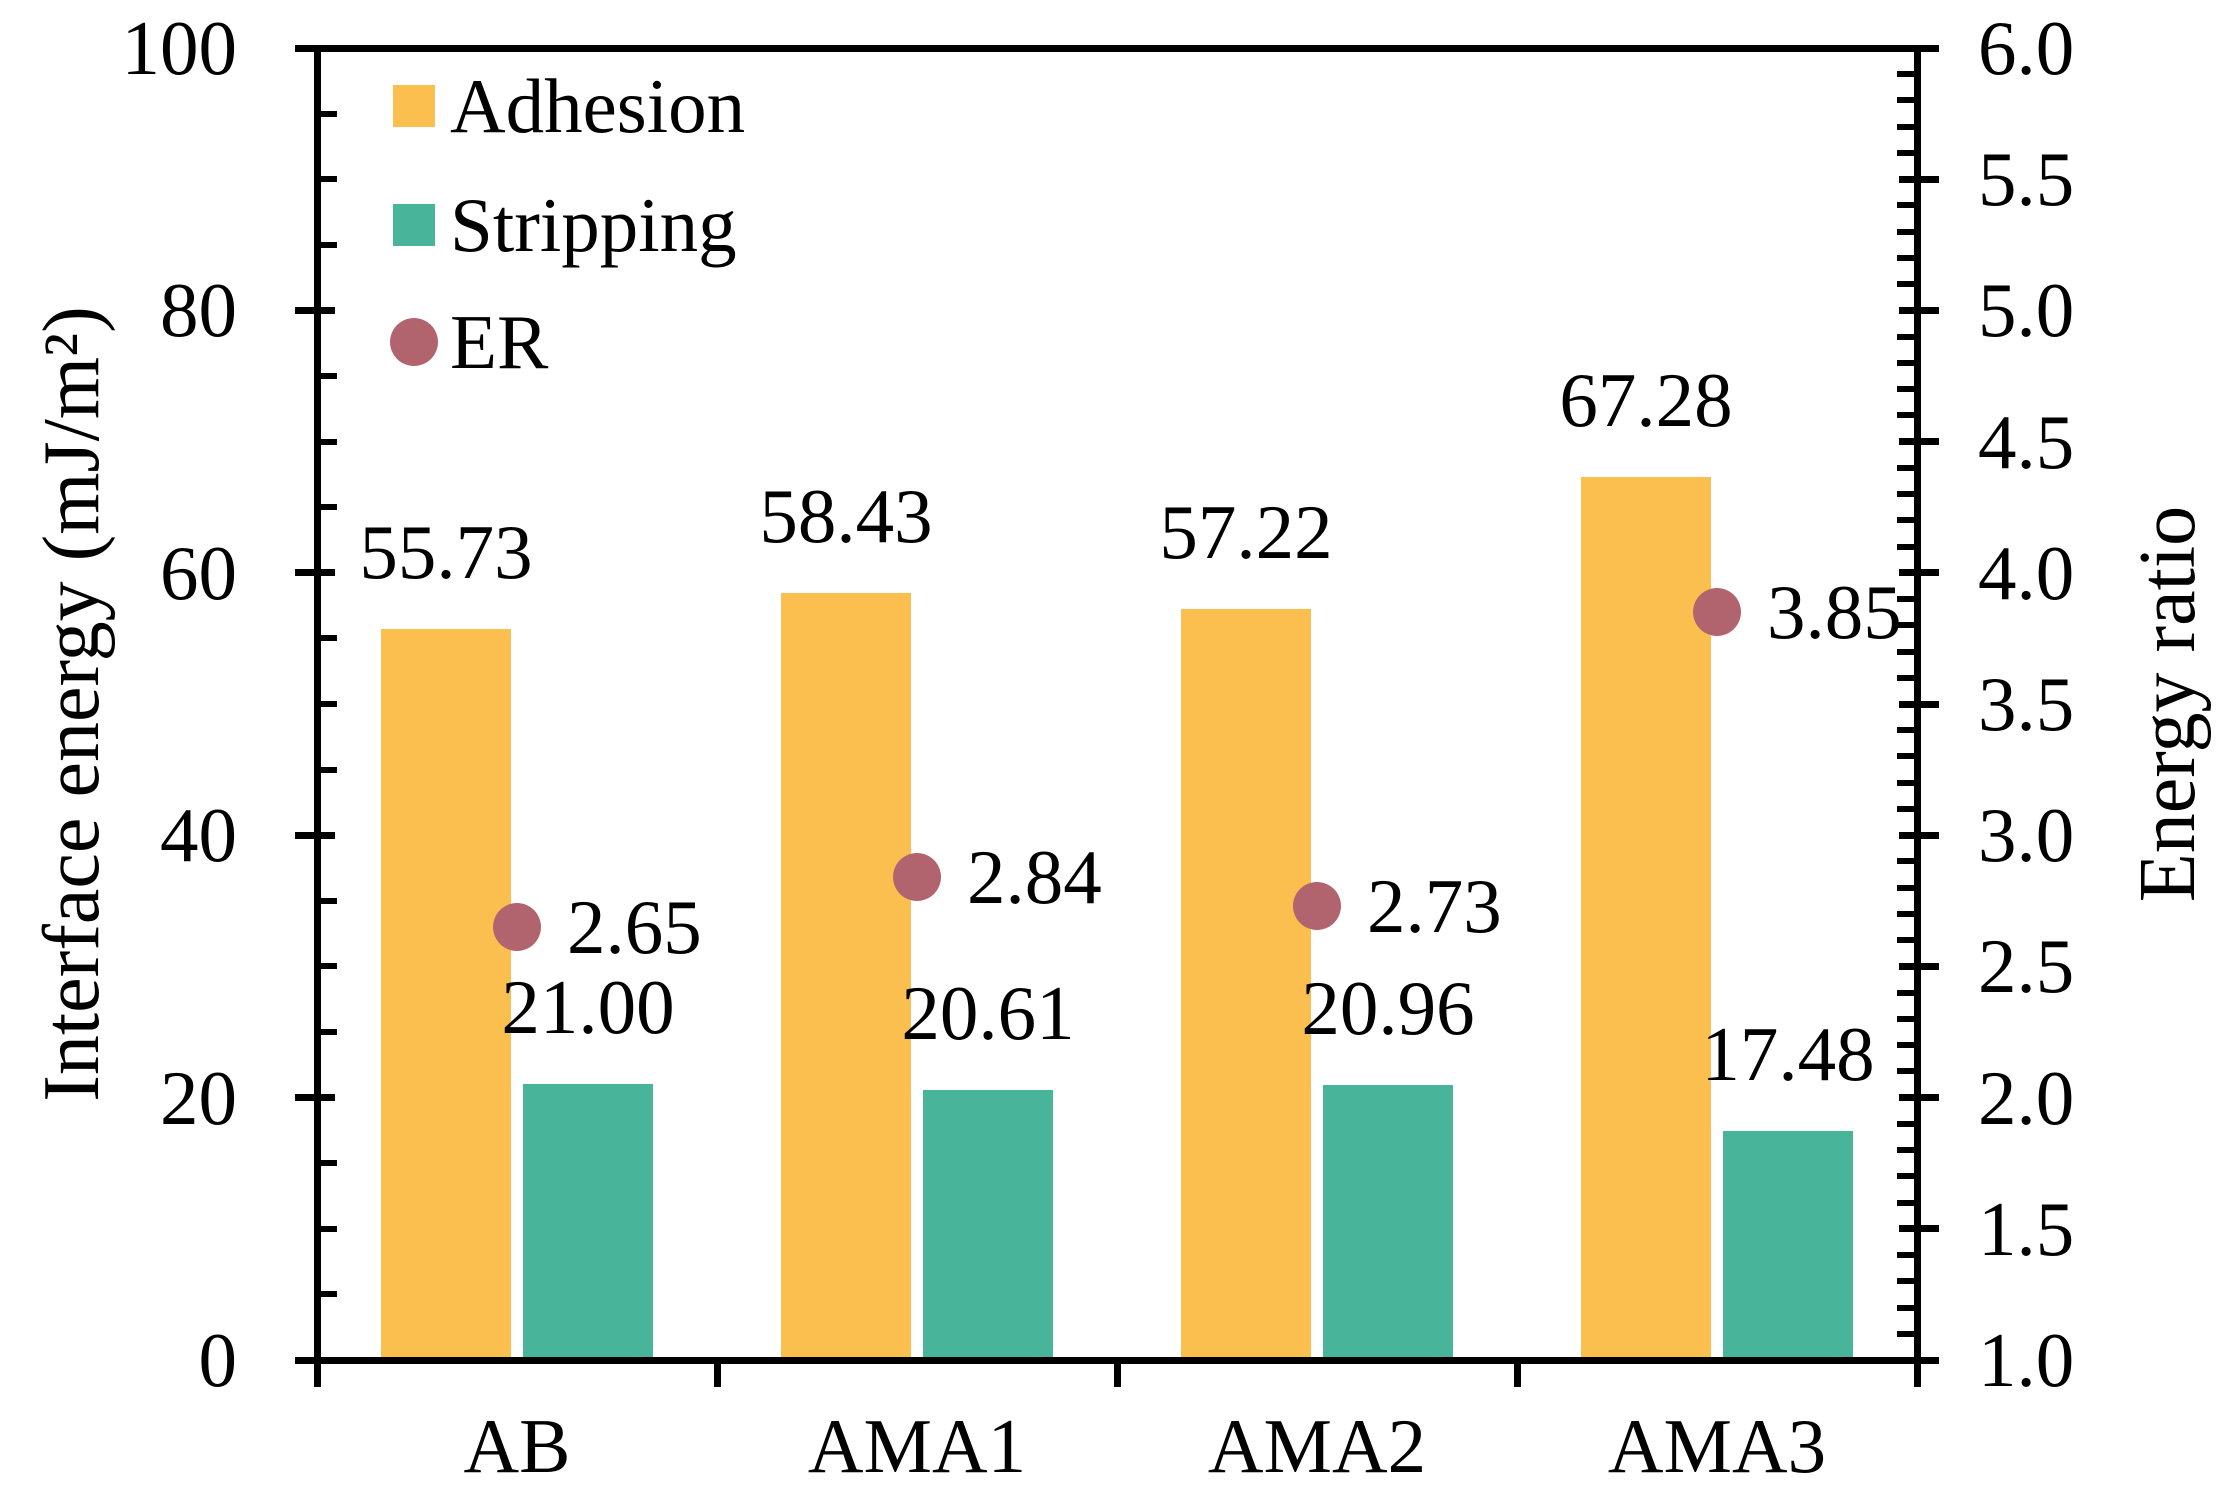  What do you see at coordinates (1717, 1446) in the screenshot?
I see `x-category-label: AMA3` at bounding box center [1717, 1446].